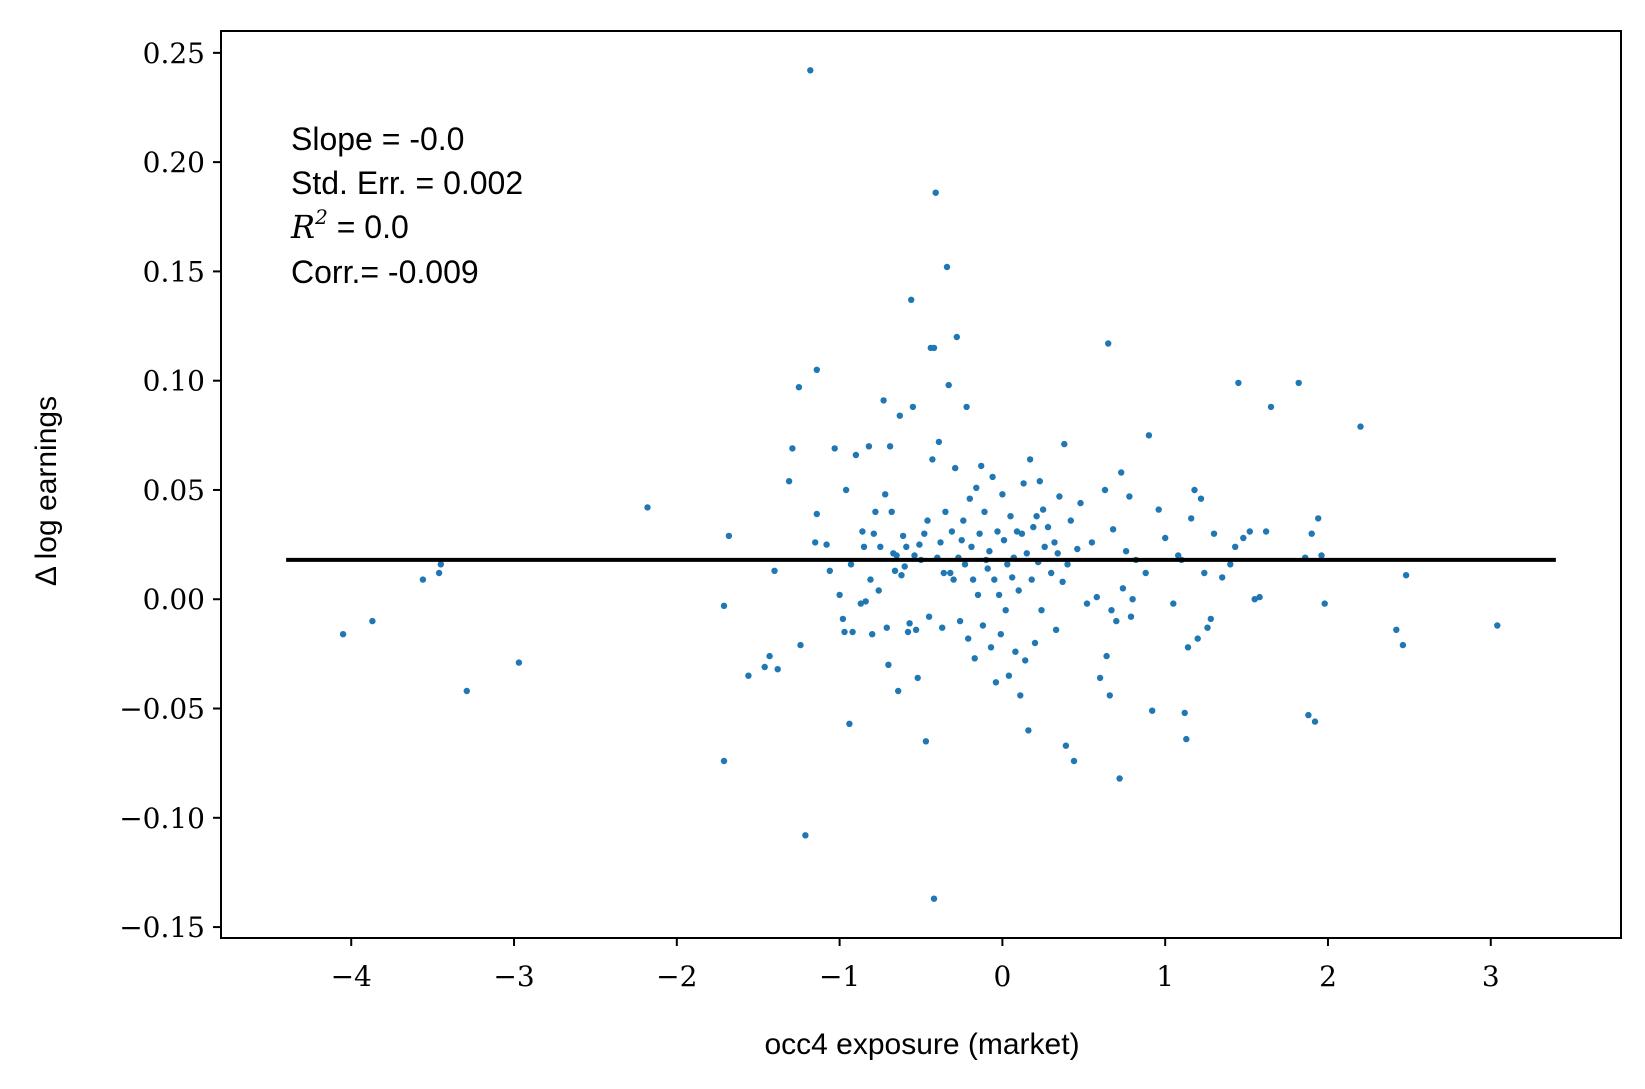 The image size is (1645, 1089). Describe the element at coordinates (676, 976) in the screenshot. I see `x-tick-label-2: −2` at that location.